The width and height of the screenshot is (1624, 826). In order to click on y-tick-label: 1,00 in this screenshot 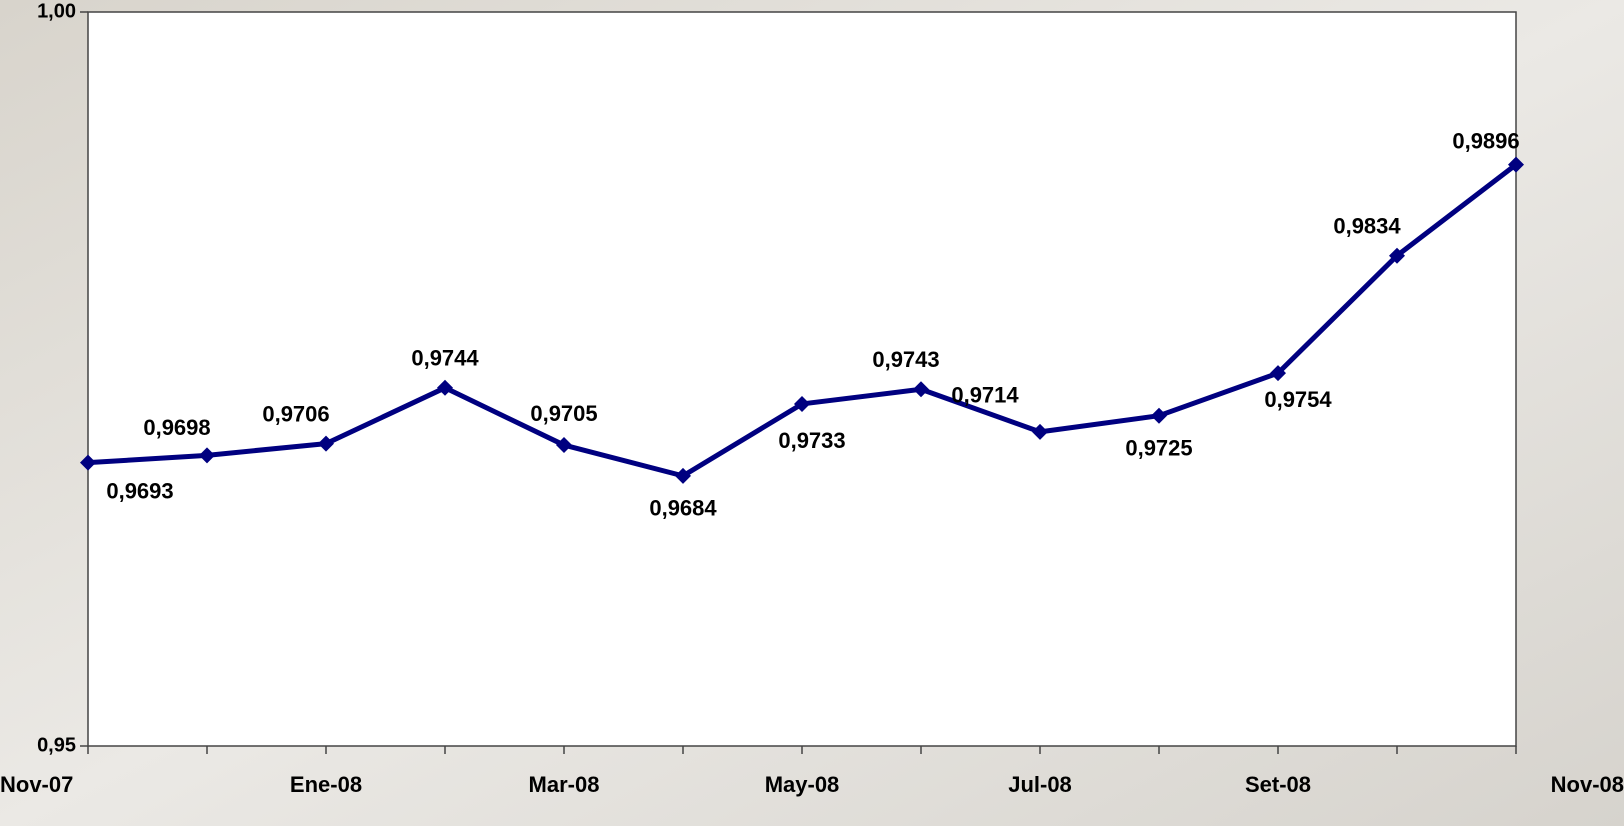, I will do `click(56, 11)`.